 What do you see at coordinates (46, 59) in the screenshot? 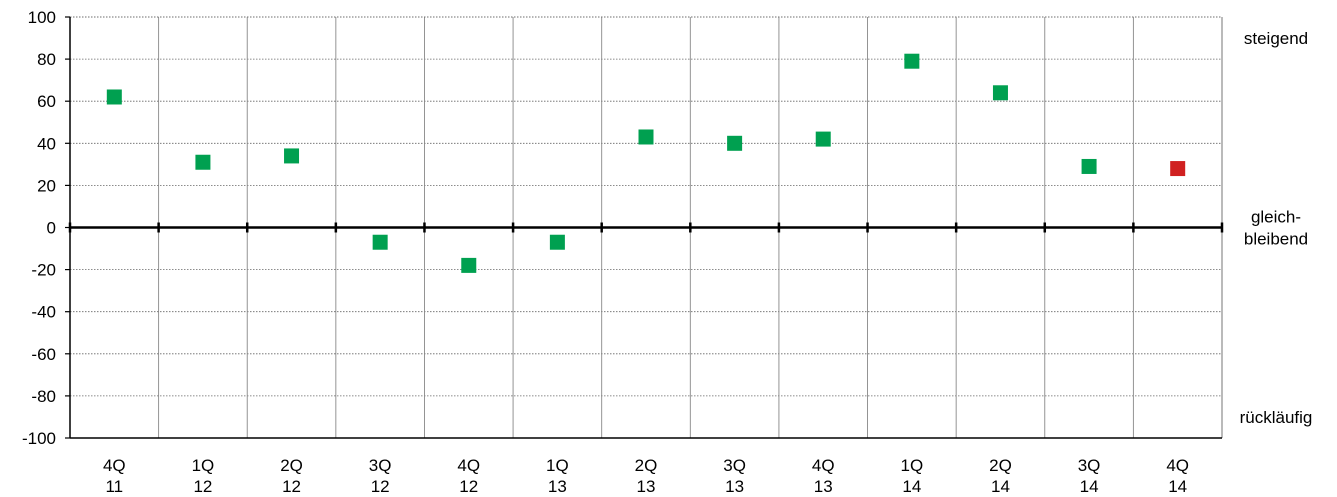
I see `y-tick-label: 80` at bounding box center [46, 59].